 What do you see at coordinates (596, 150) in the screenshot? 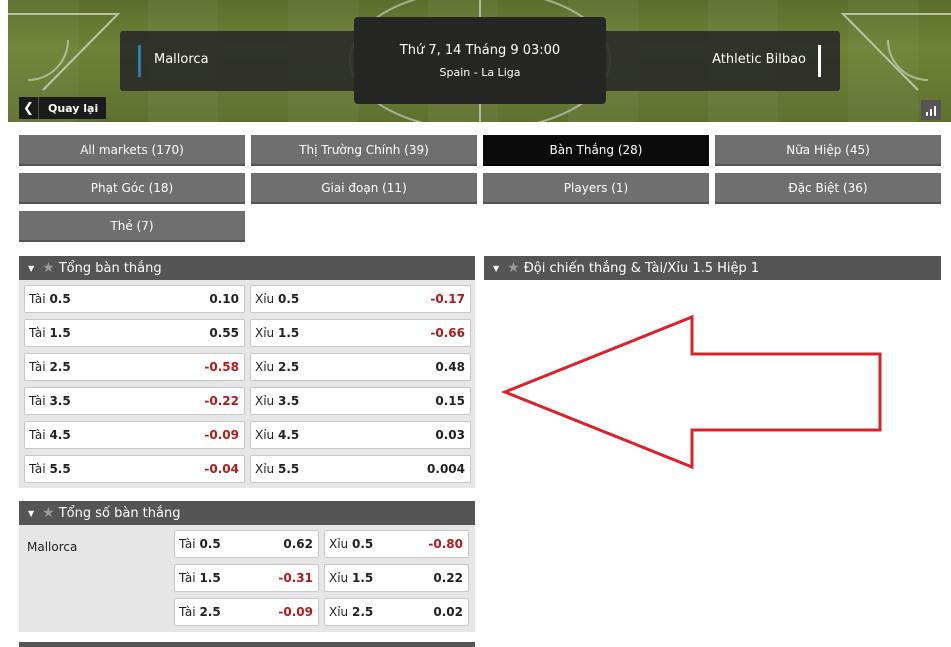
I see `tab-goals: Bàn Thắng (28)` at bounding box center [596, 150].